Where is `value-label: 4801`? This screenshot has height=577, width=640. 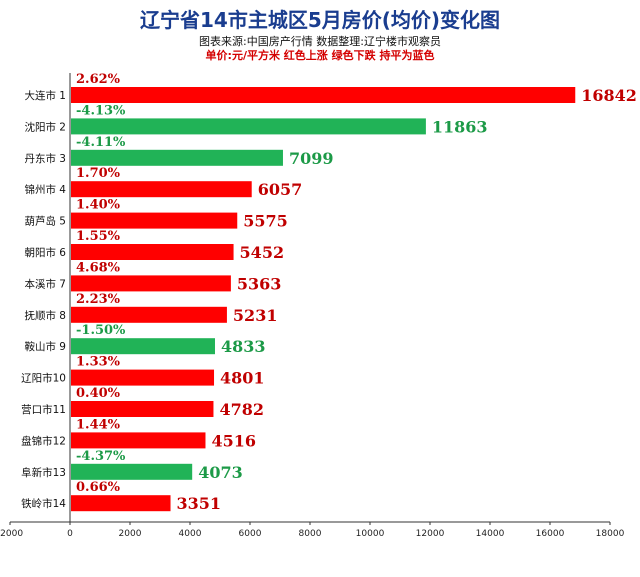
value-label: 4801 is located at coordinates (242, 378).